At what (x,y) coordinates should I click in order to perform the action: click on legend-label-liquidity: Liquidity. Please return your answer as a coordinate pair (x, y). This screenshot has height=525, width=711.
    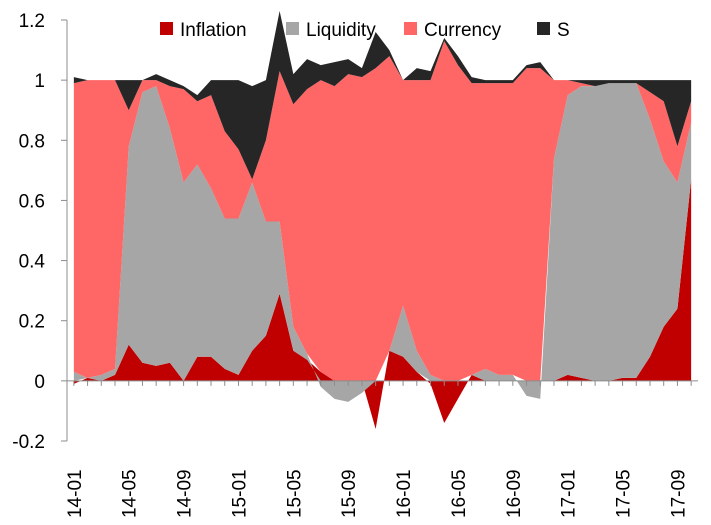
    Looking at the image, I should click on (341, 30).